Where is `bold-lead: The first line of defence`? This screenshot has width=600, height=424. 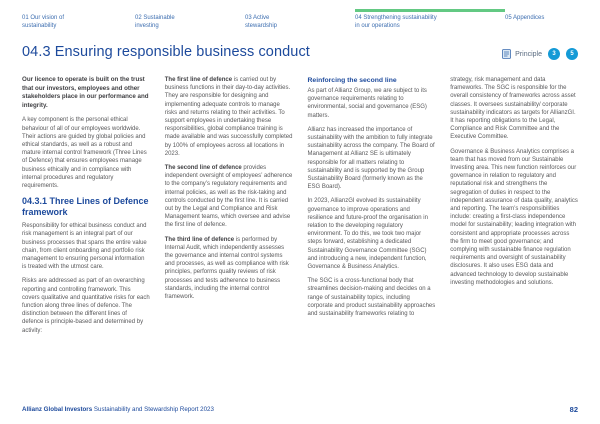 bold-lead: The first line of defence is located at coordinates (198, 80).